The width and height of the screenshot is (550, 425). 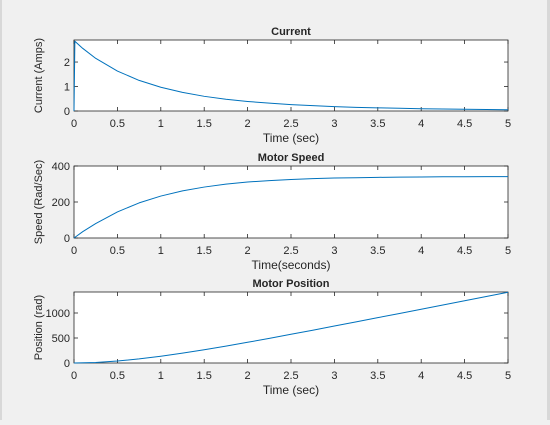 What do you see at coordinates (58, 314) in the screenshot?
I see `subplot-position-ytick-label: 1000` at bounding box center [58, 314].